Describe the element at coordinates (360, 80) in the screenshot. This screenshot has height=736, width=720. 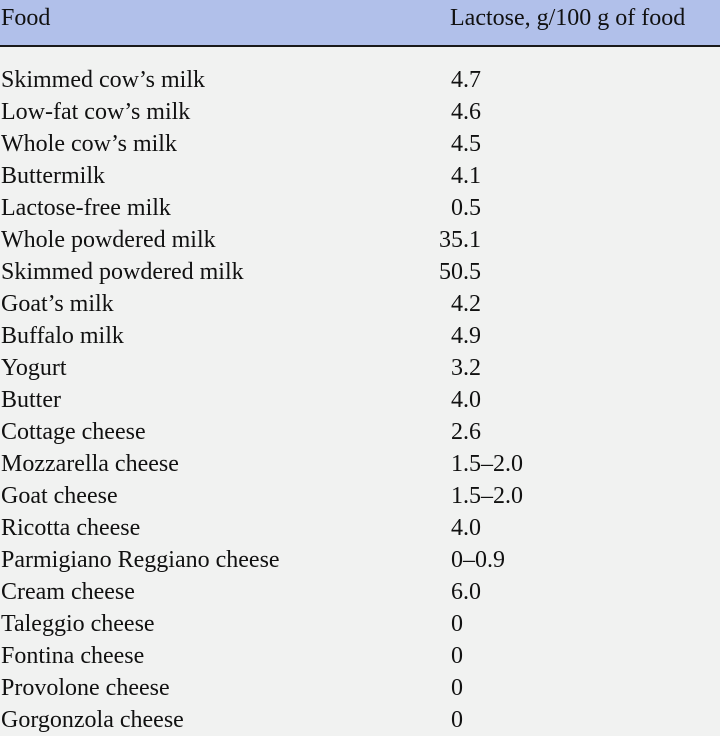
I see `table-row: Skimmed cow’s milk 4.7` at that location.